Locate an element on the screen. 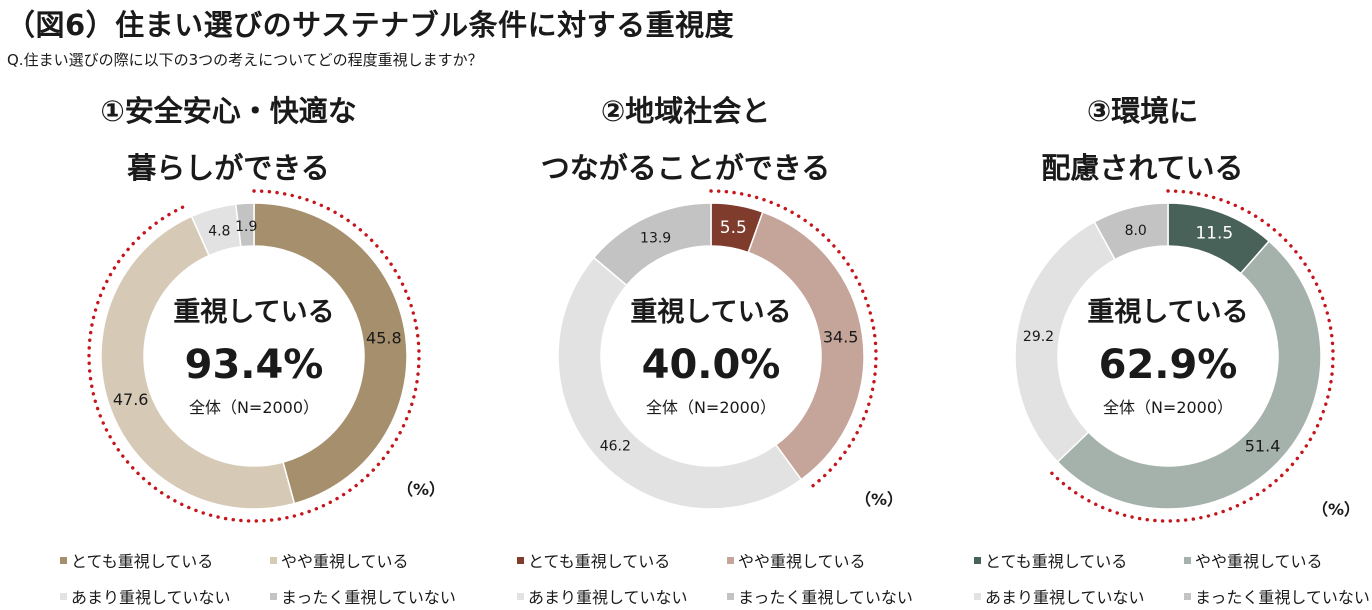 Image resolution: width=1372 pixels, height=610 pixels. chart-title-line-2: 配慮されている is located at coordinates (1142, 168).